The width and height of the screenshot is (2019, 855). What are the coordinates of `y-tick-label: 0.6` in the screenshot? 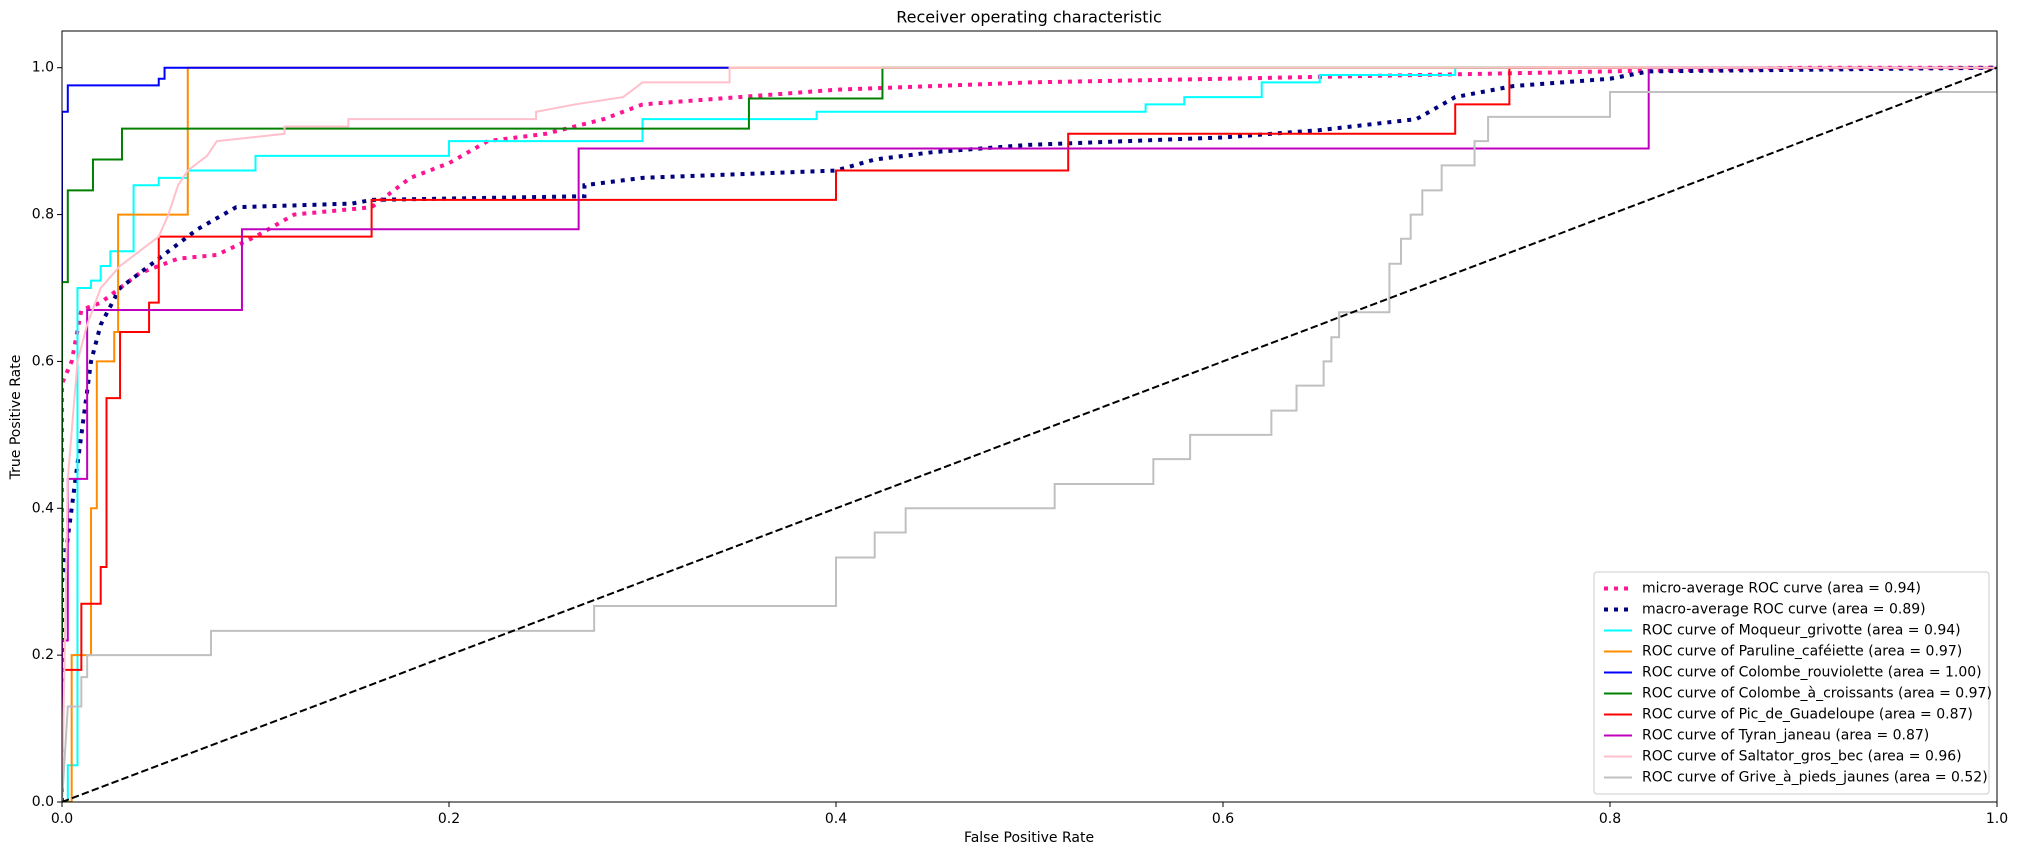 It's located at (43, 361).